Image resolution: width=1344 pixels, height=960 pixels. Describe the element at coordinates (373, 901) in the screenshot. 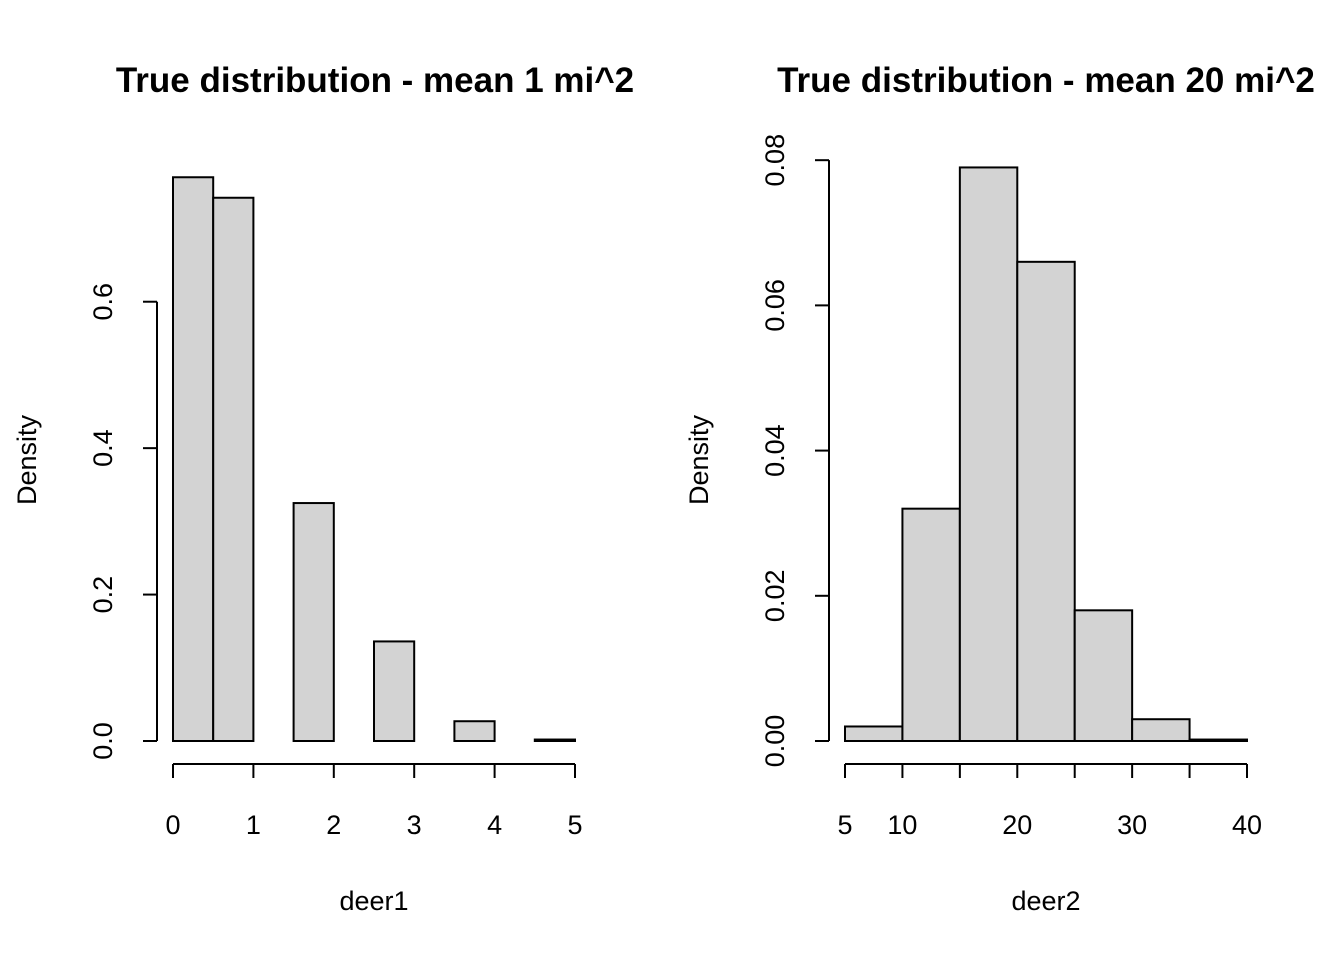

I see `x-axis-label: deer1` at that location.